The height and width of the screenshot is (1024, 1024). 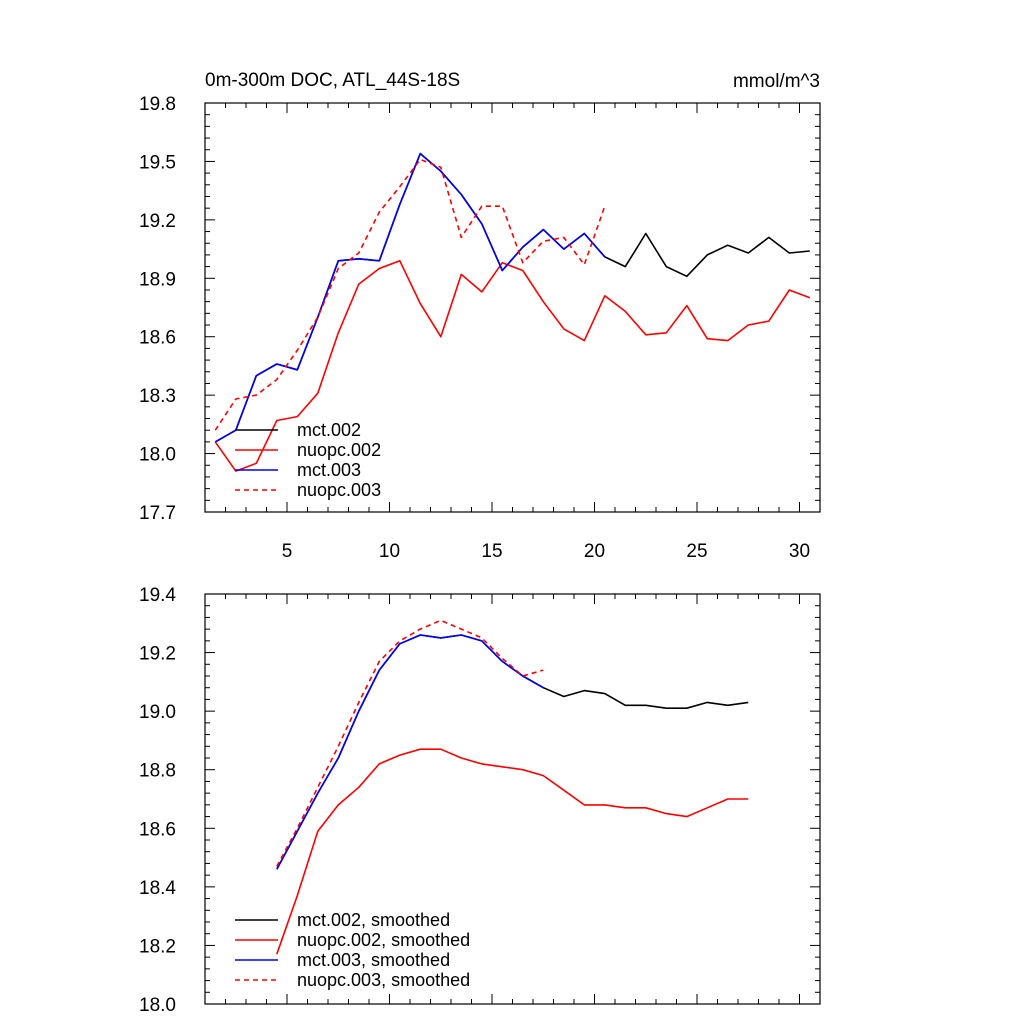 What do you see at coordinates (157, 104) in the screenshot?
I see `y-tick-label: 19.8` at bounding box center [157, 104].